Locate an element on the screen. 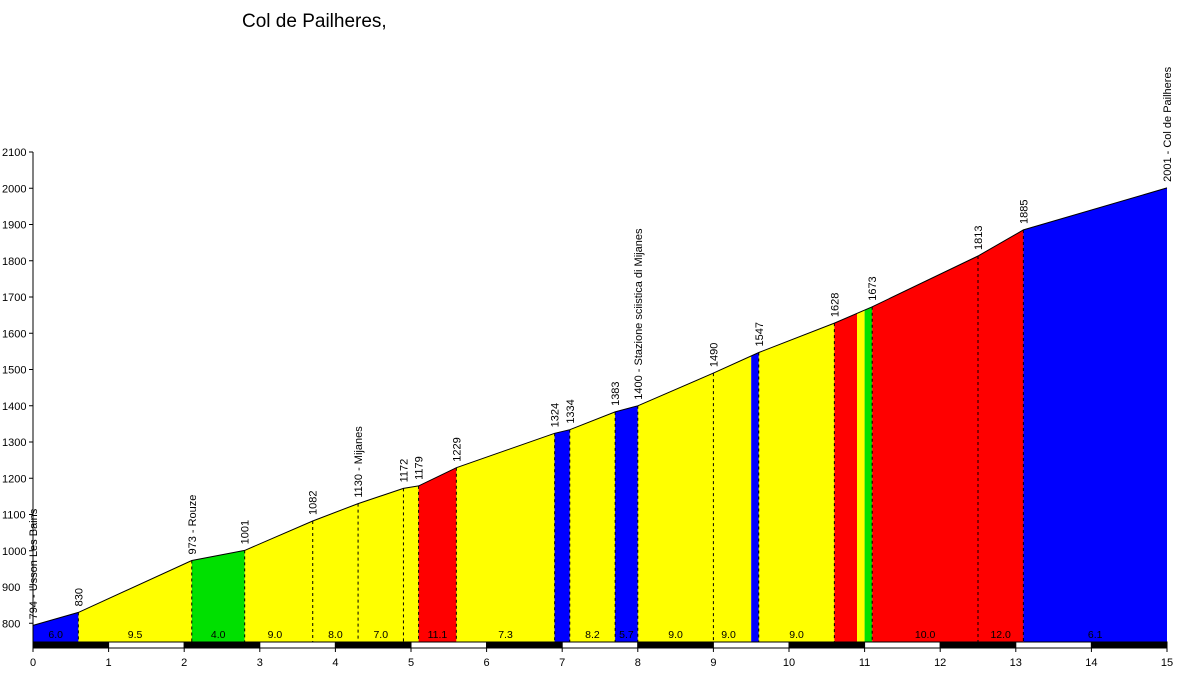 This screenshot has width=1200, height=682. y-tick-label: 1500 is located at coordinates (14, 371).